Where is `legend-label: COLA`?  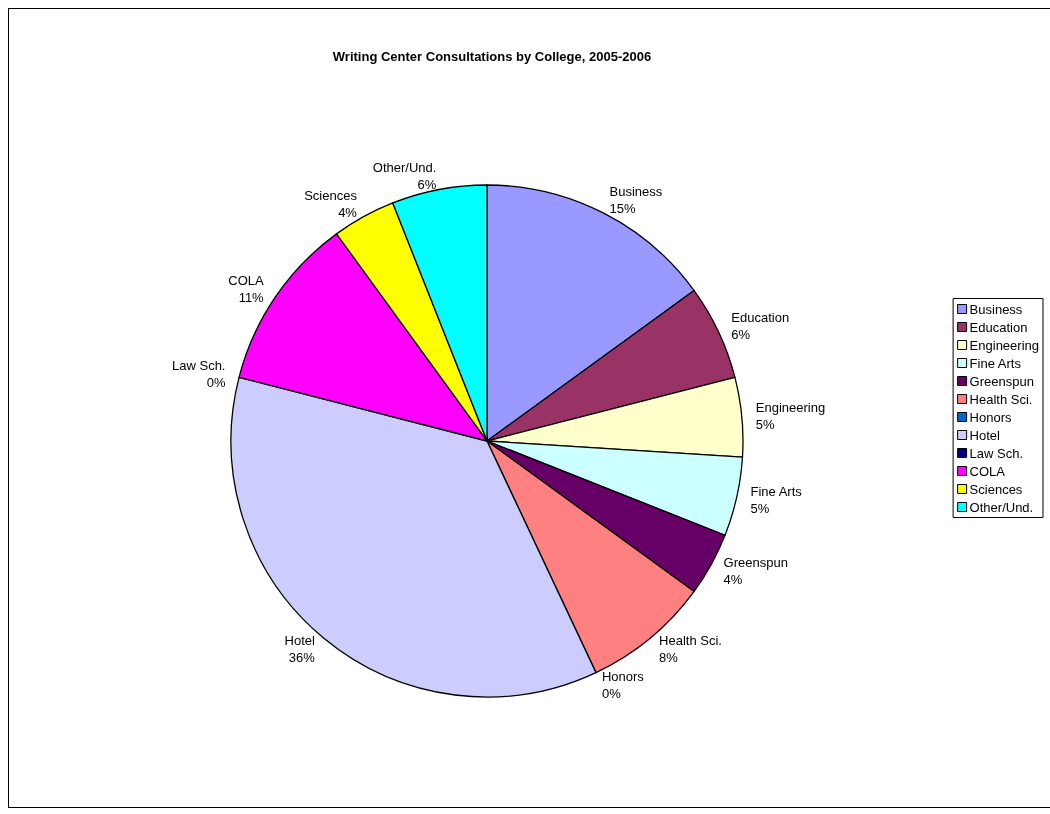
legend-label: COLA is located at coordinates (987, 471).